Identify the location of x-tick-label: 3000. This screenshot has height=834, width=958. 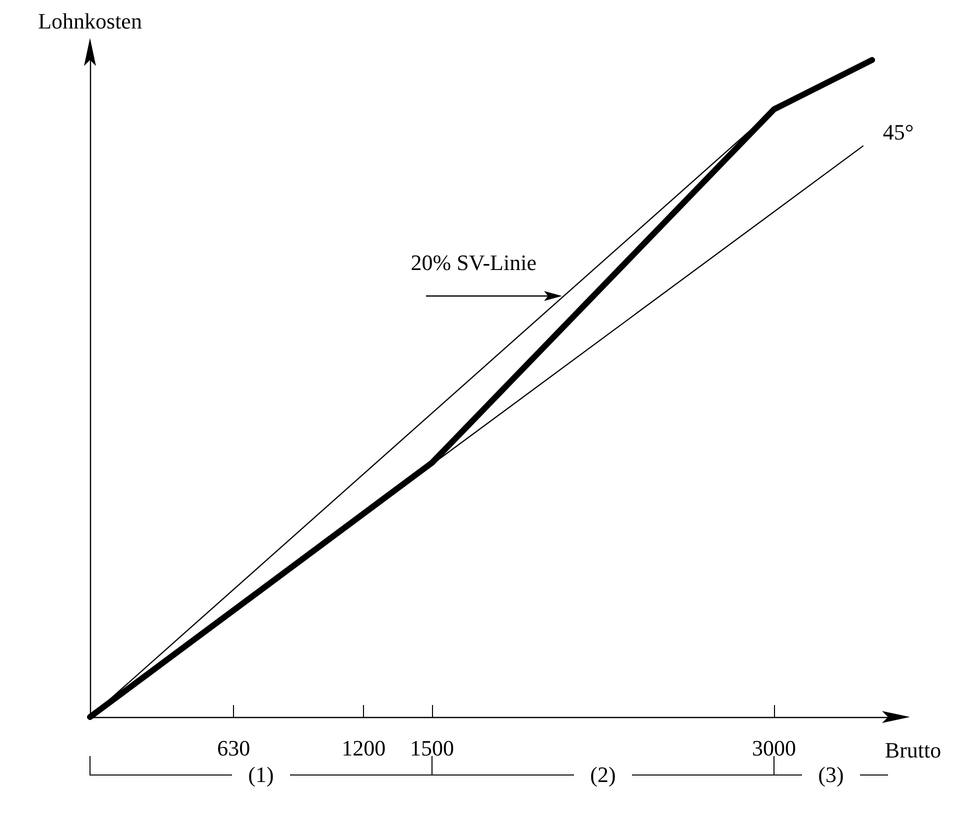
(774, 748).